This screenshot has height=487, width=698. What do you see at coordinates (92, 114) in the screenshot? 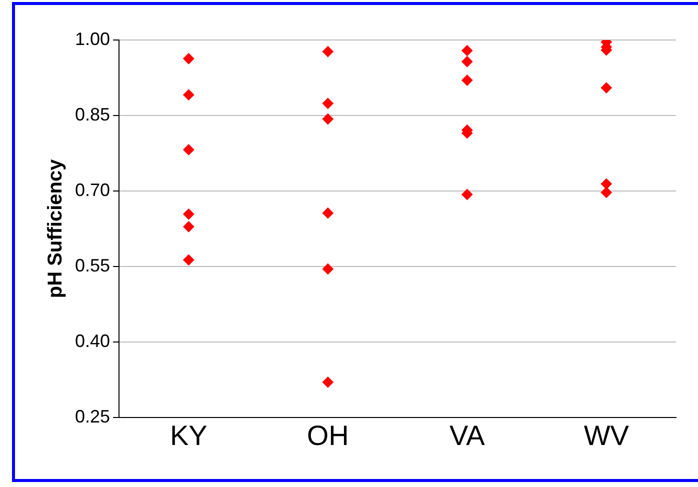
I see `y-tick-label: 0.85` at bounding box center [92, 114].